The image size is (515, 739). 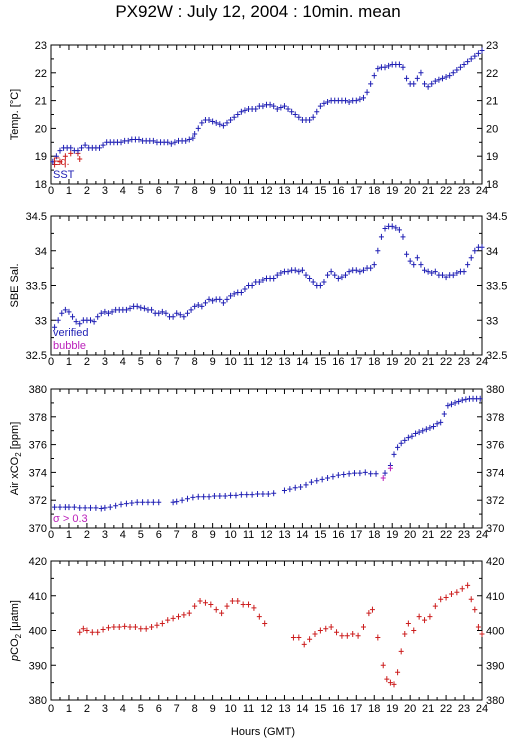 What do you see at coordinates (87, 709) in the screenshot?
I see `x-tick-label: 2` at bounding box center [87, 709].